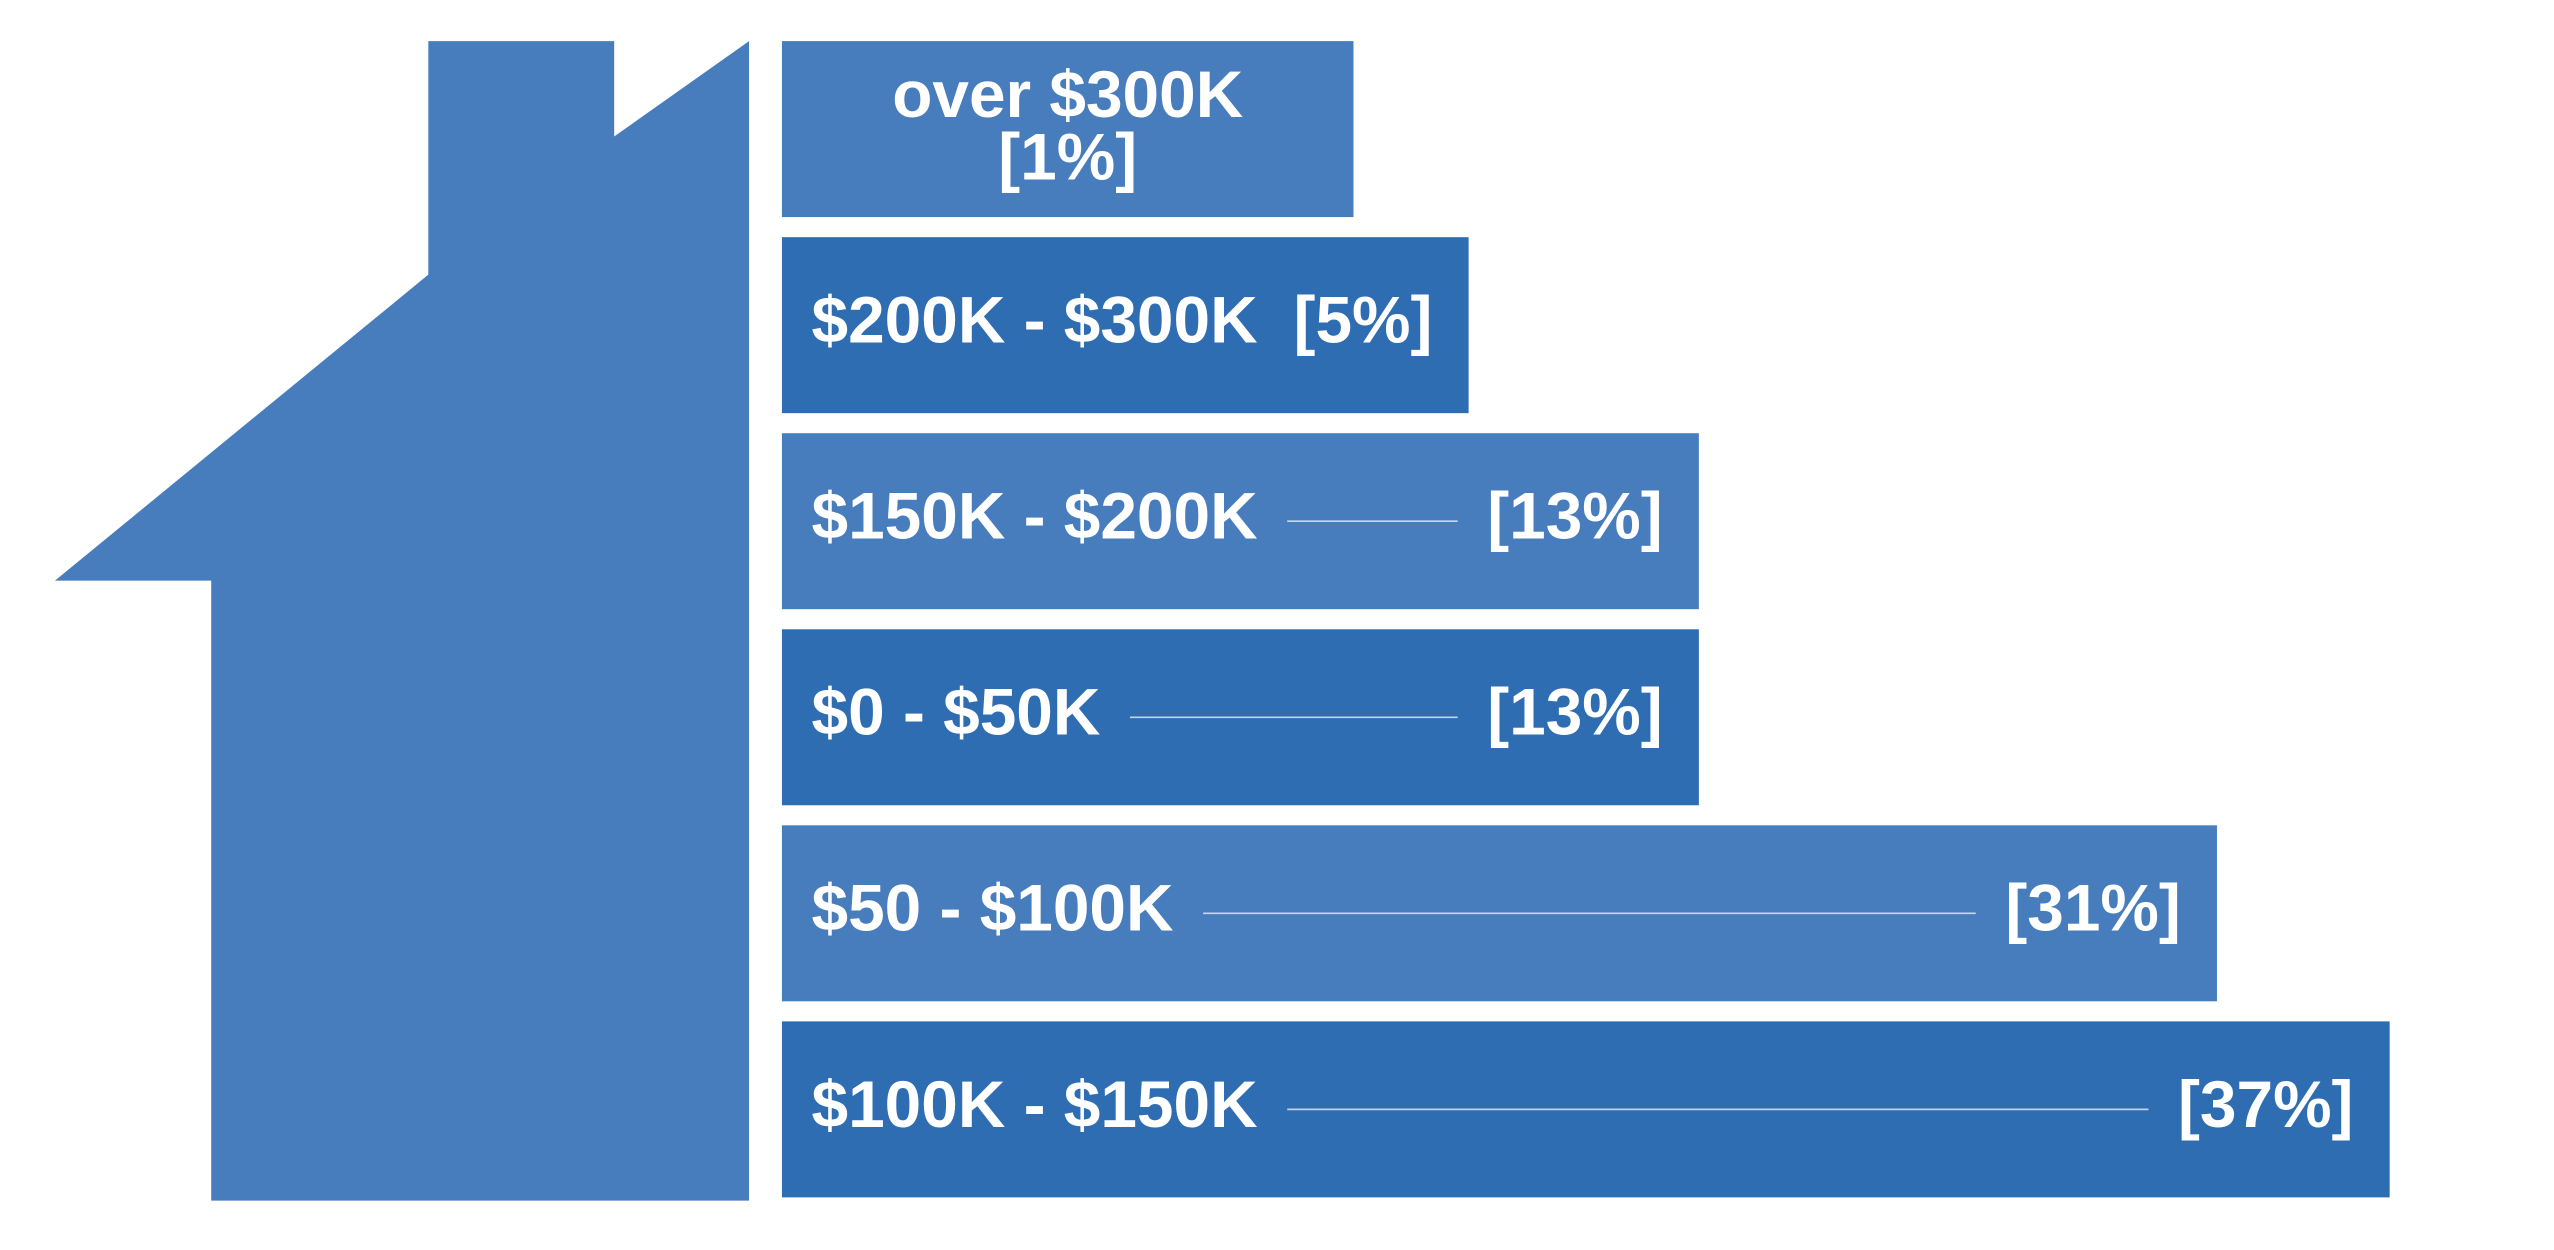 The height and width of the screenshot is (1250, 2554). Describe the element at coordinates (2092, 908) in the screenshot. I see `value-label: [31%]` at that location.